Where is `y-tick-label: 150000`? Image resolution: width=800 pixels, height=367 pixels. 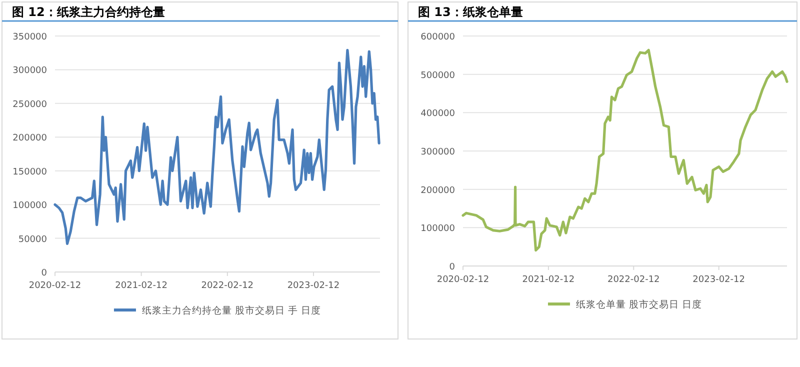 y-tick-label: 150000 is located at coordinates (30, 172).